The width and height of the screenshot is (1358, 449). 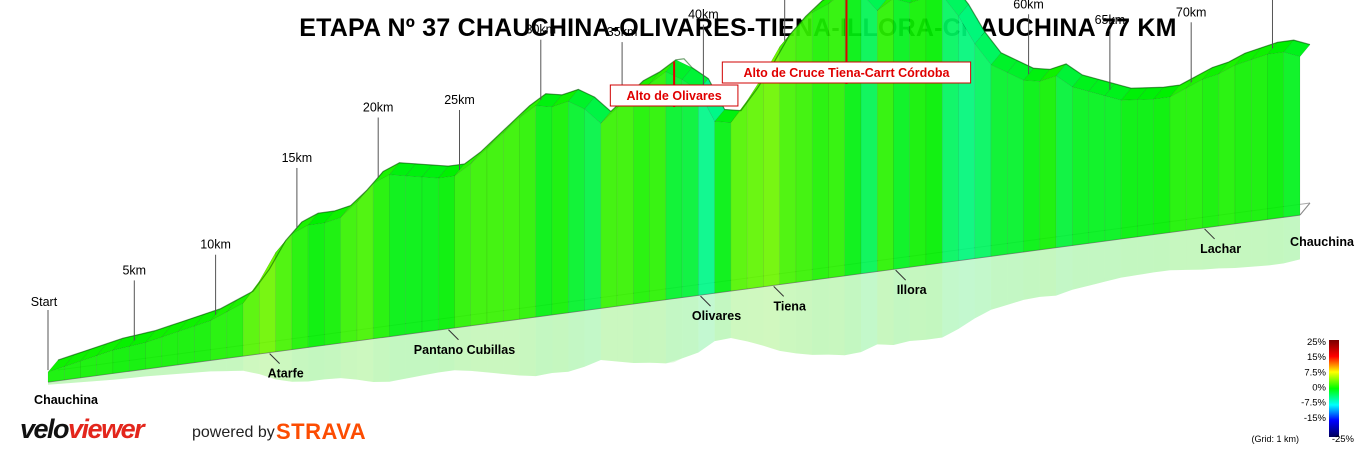 What do you see at coordinates (703, 15) in the screenshot?
I see `km-marker-label: 40km` at bounding box center [703, 15].